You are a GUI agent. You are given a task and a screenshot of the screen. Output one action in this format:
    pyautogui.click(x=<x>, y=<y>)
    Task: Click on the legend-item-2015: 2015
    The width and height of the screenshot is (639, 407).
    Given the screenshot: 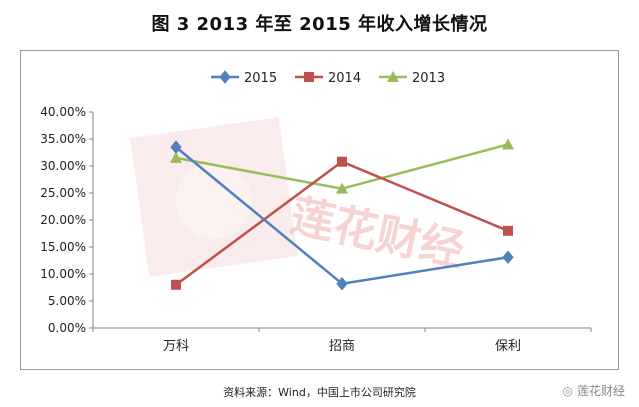 What is the action you would take?
    pyautogui.click(x=244, y=78)
    